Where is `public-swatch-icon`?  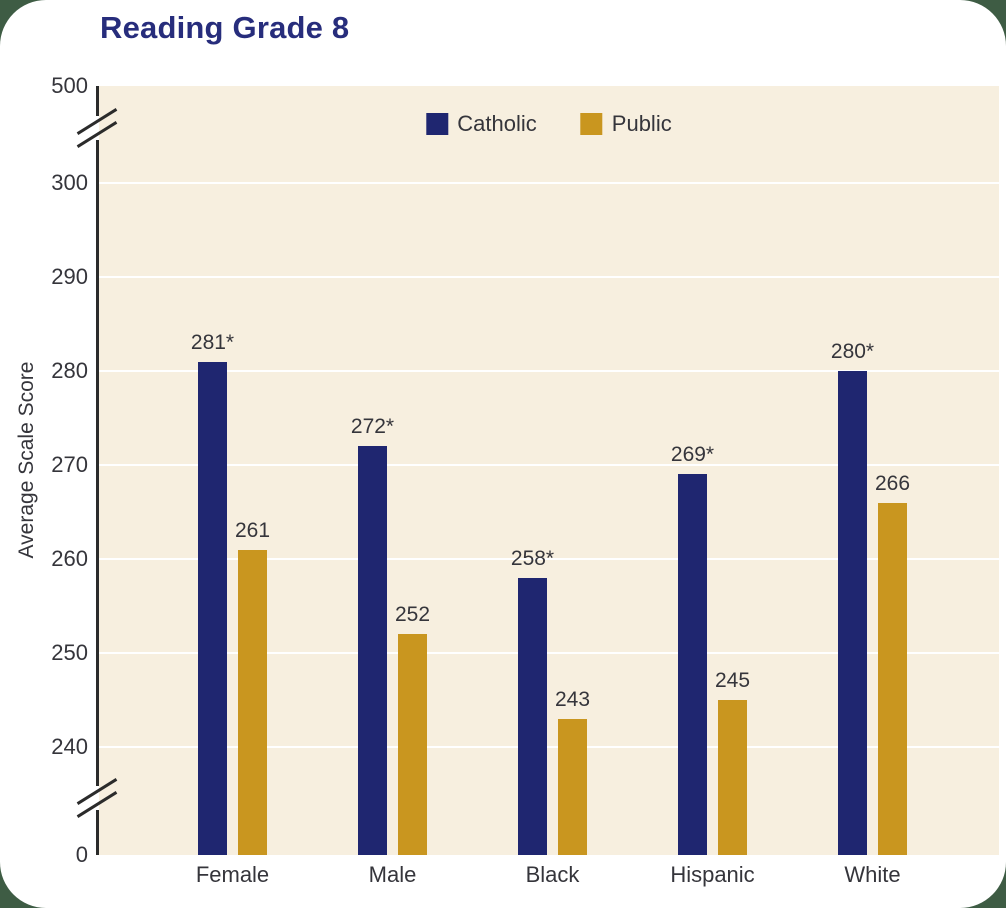
public-swatch-icon is located at coordinates (591, 124).